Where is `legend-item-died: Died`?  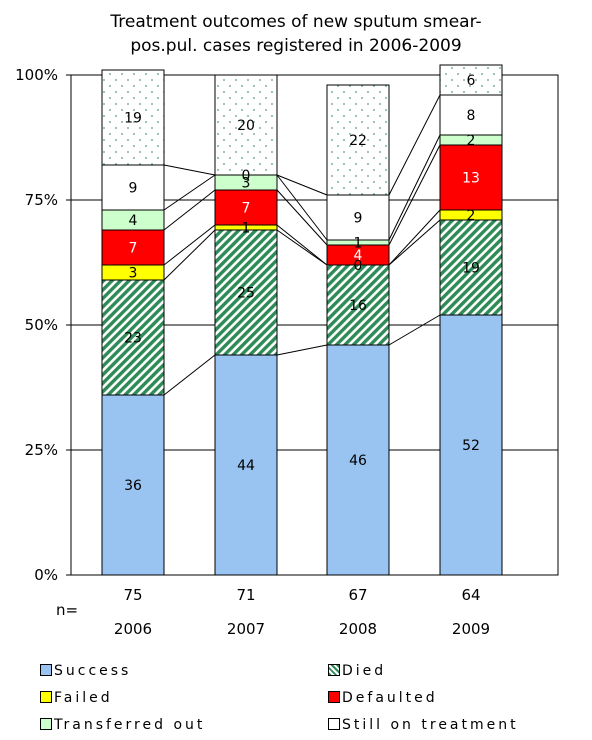
legend-item-died: Died is located at coordinates (357, 671).